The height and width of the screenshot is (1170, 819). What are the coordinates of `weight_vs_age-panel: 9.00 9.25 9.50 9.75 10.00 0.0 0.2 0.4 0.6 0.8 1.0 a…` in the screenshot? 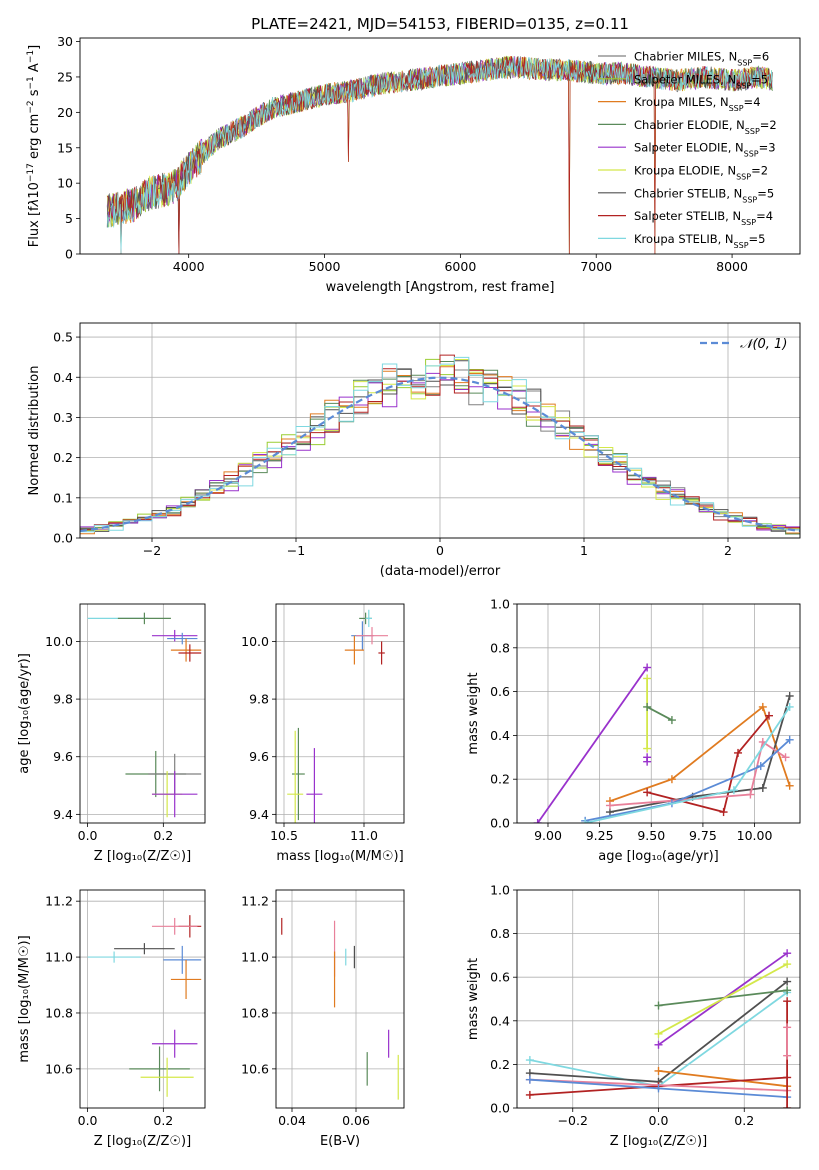 It's located at (633, 730).